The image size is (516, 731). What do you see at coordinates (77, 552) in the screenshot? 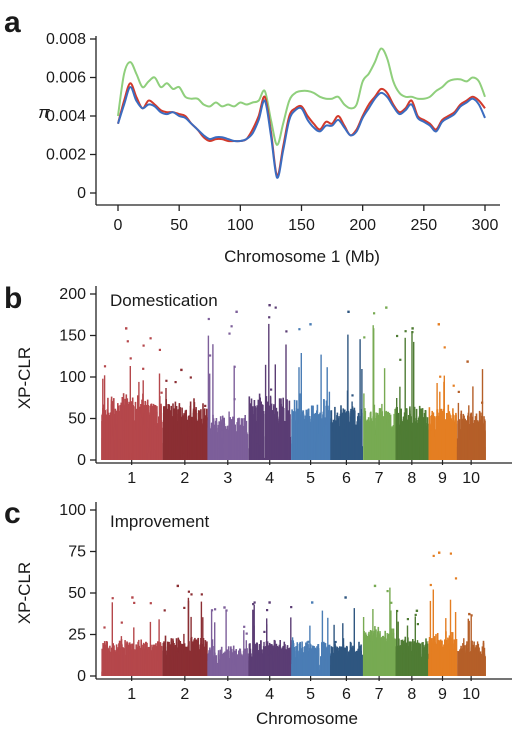
I see `y-tick-label: 75` at bounding box center [77, 552].